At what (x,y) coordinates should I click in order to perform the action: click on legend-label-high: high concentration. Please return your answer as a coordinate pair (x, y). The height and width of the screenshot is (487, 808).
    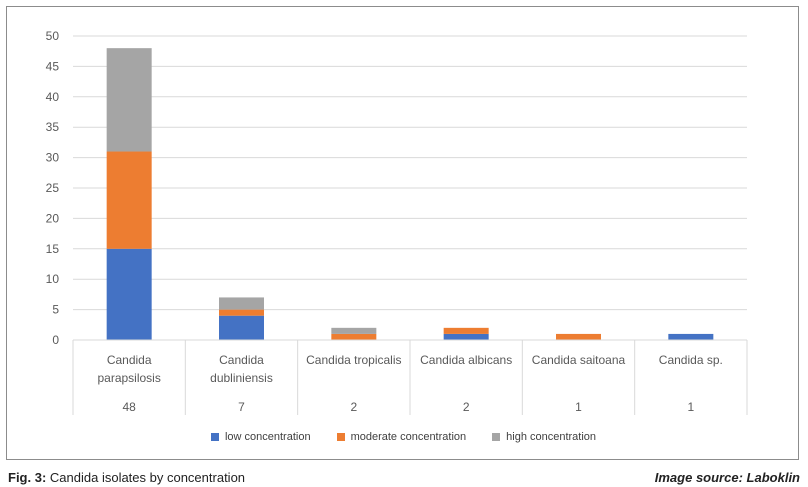
    Looking at the image, I should click on (551, 437).